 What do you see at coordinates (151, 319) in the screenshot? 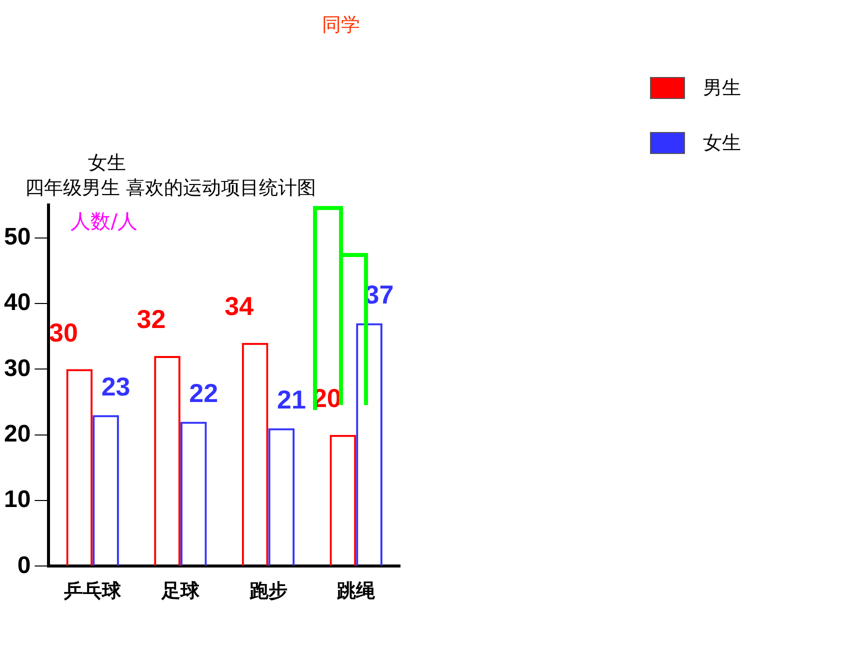
I see `data-label: 32` at bounding box center [151, 319].